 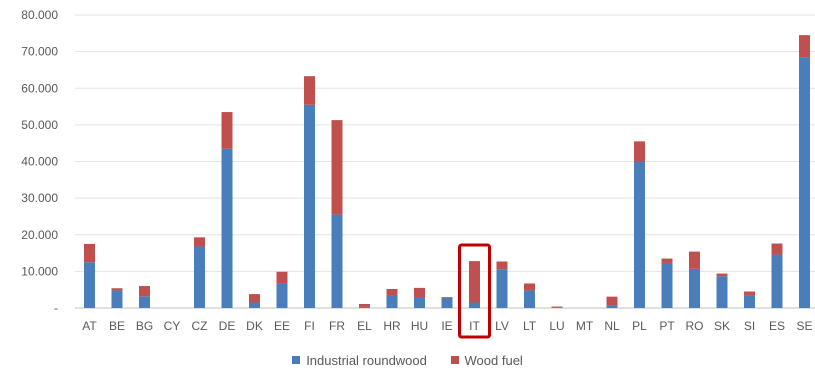 I want to click on x-tick-label: NL, so click(x=612, y=326).